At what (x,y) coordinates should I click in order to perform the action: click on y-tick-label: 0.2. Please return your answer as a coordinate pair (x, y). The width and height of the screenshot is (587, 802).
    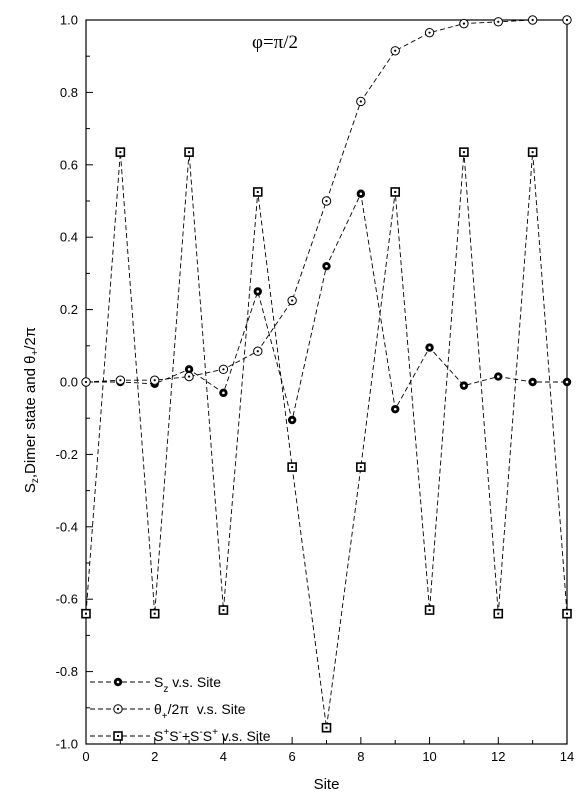
    Looking at the image, I should click on (69, 309).